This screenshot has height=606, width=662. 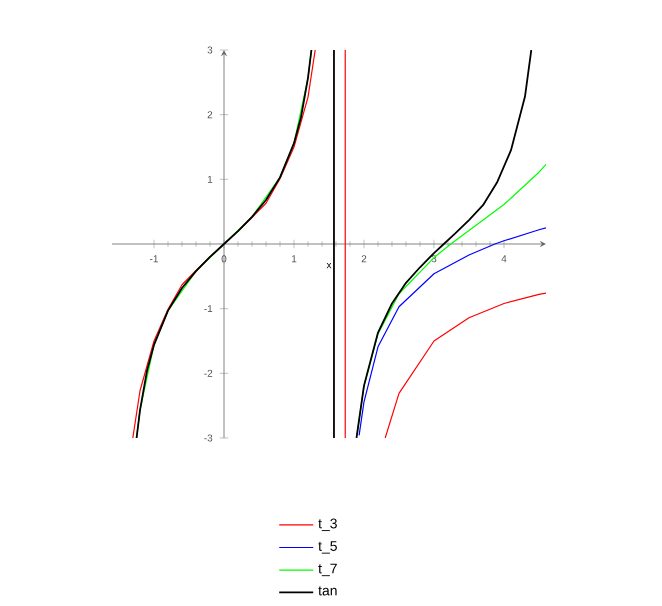 What do you see at coordinates (452, 331) in the screenshot?
I see `line-series` at bounding box center [452, 331].